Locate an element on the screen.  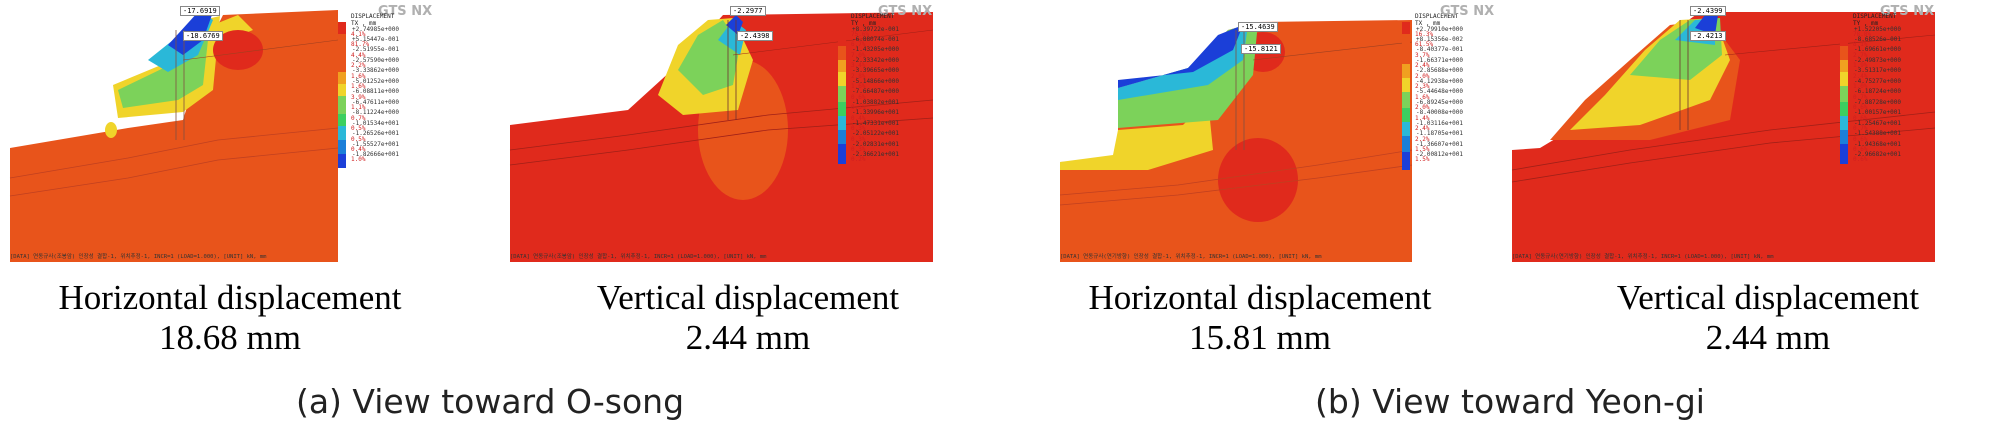
legend-percent: 1.9% is located at coordinates (1860, 65).